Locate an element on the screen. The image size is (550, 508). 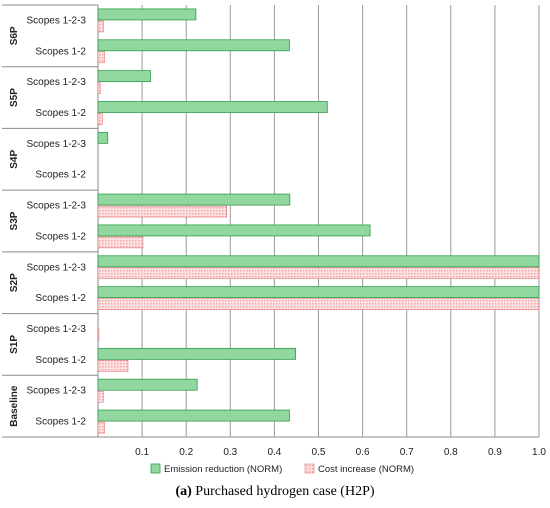
group-label: S1P is located at coordinates (14, 344).